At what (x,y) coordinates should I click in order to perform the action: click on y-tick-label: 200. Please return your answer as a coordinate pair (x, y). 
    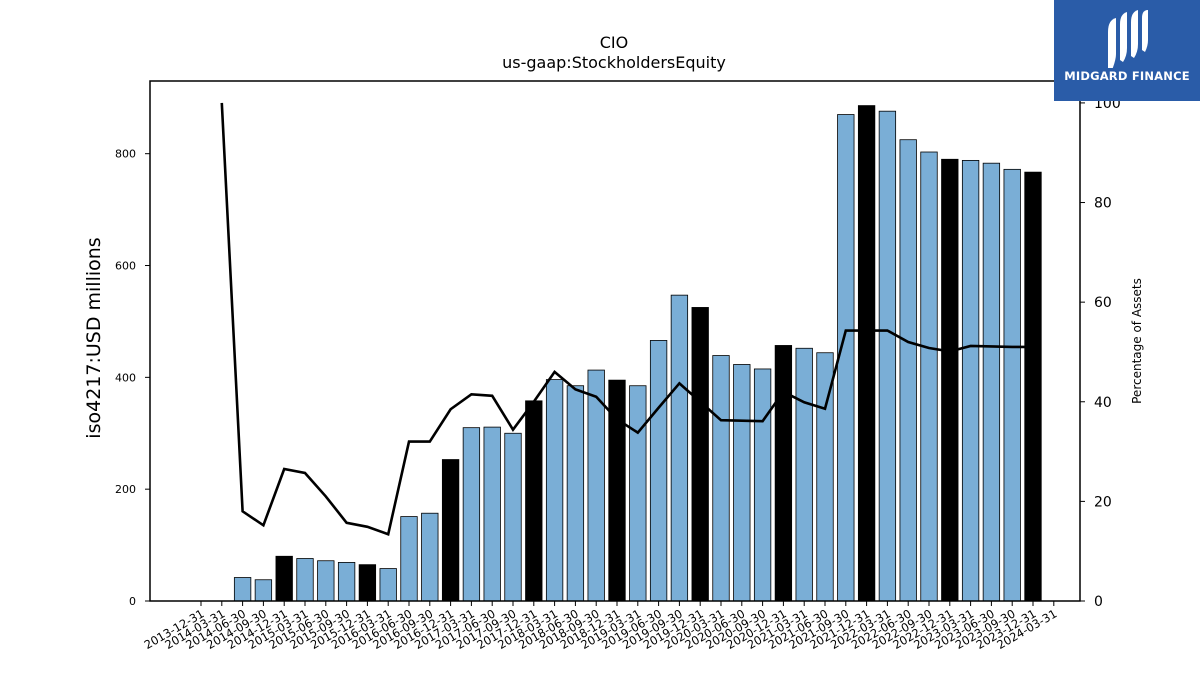
    Looking at the image, I should click on (125, 489).